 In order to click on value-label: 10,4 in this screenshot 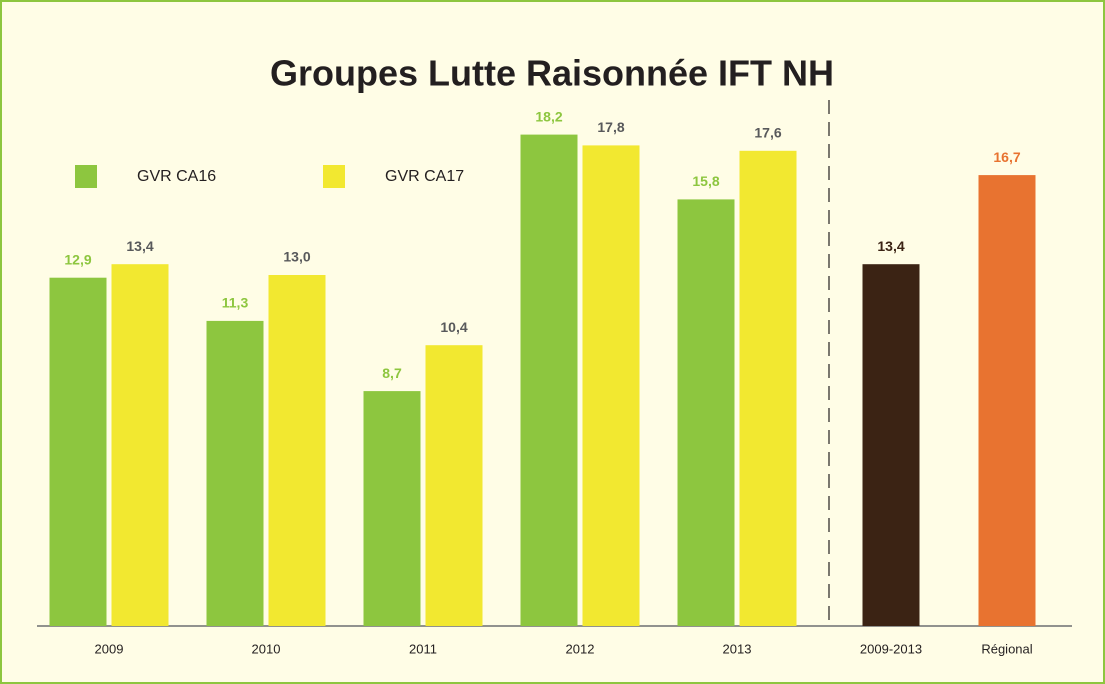, I will do `click(453, 327)`.